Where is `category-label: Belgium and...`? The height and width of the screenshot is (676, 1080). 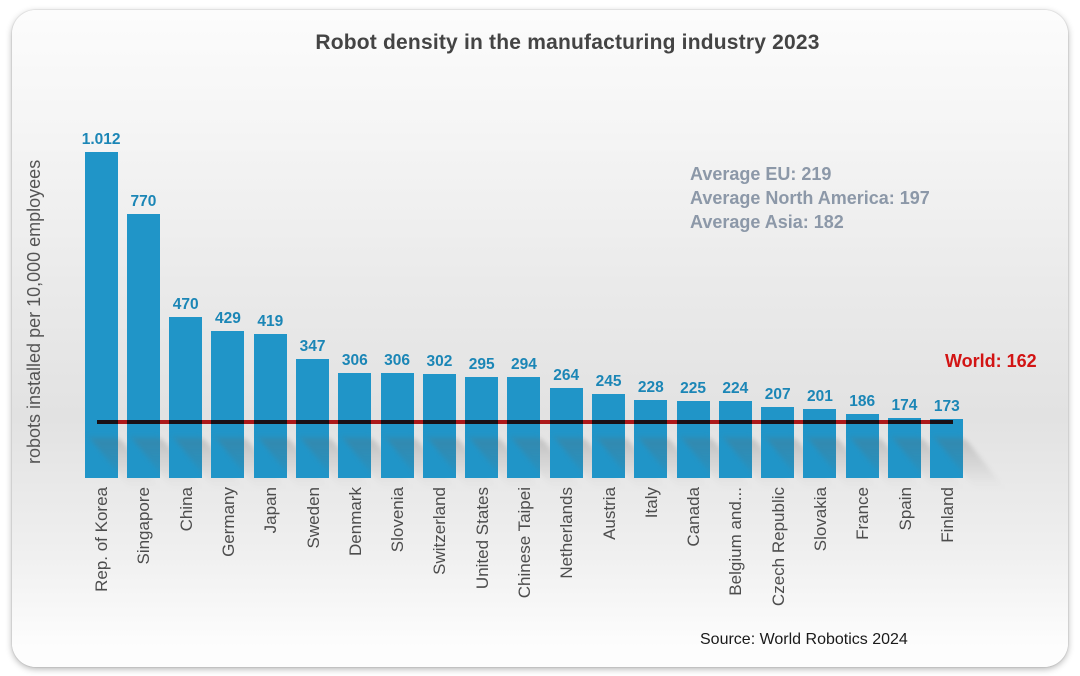
category-label: Belgium and... is located at coordinates (736, 541).